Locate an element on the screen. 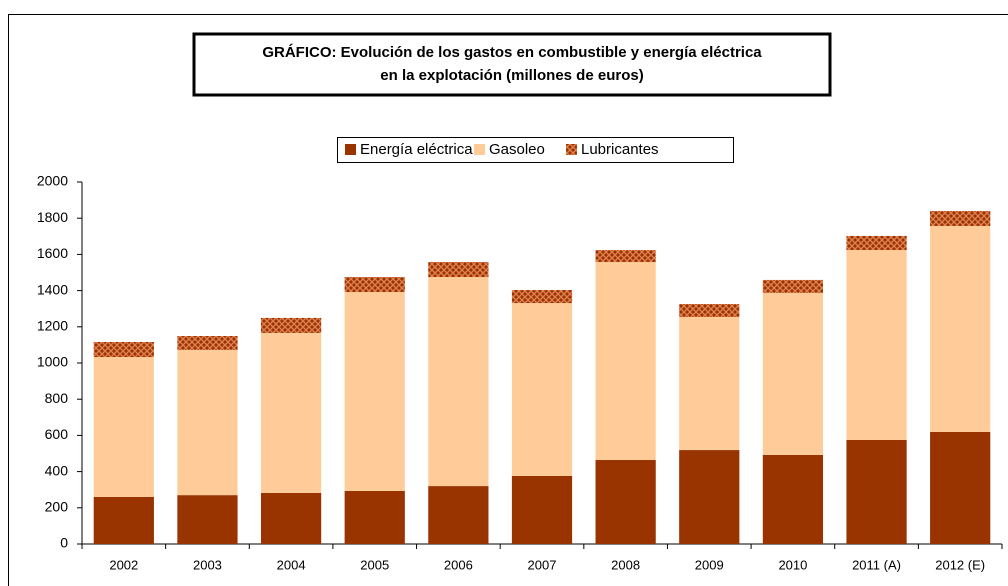 The image size is (1008, 586). x-tick-label: 2007 is located at coordinates (542, 564).